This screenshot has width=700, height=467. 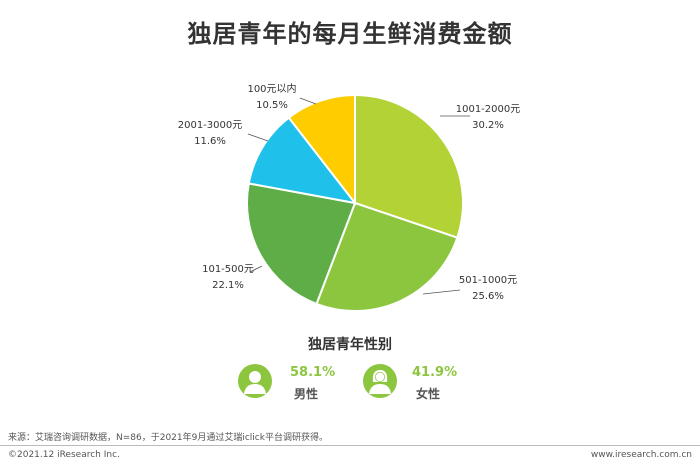 I want to click on slice-label: 100元以内, so click(x=271, y=88).